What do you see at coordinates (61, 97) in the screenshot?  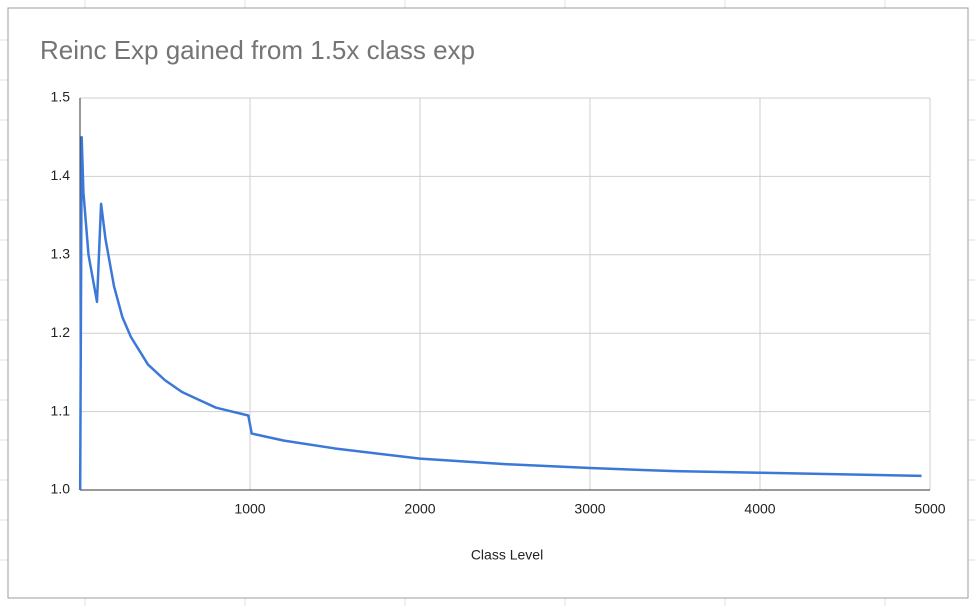 I see `y-tick-label: 1.5` at bounding box center [61, 97].